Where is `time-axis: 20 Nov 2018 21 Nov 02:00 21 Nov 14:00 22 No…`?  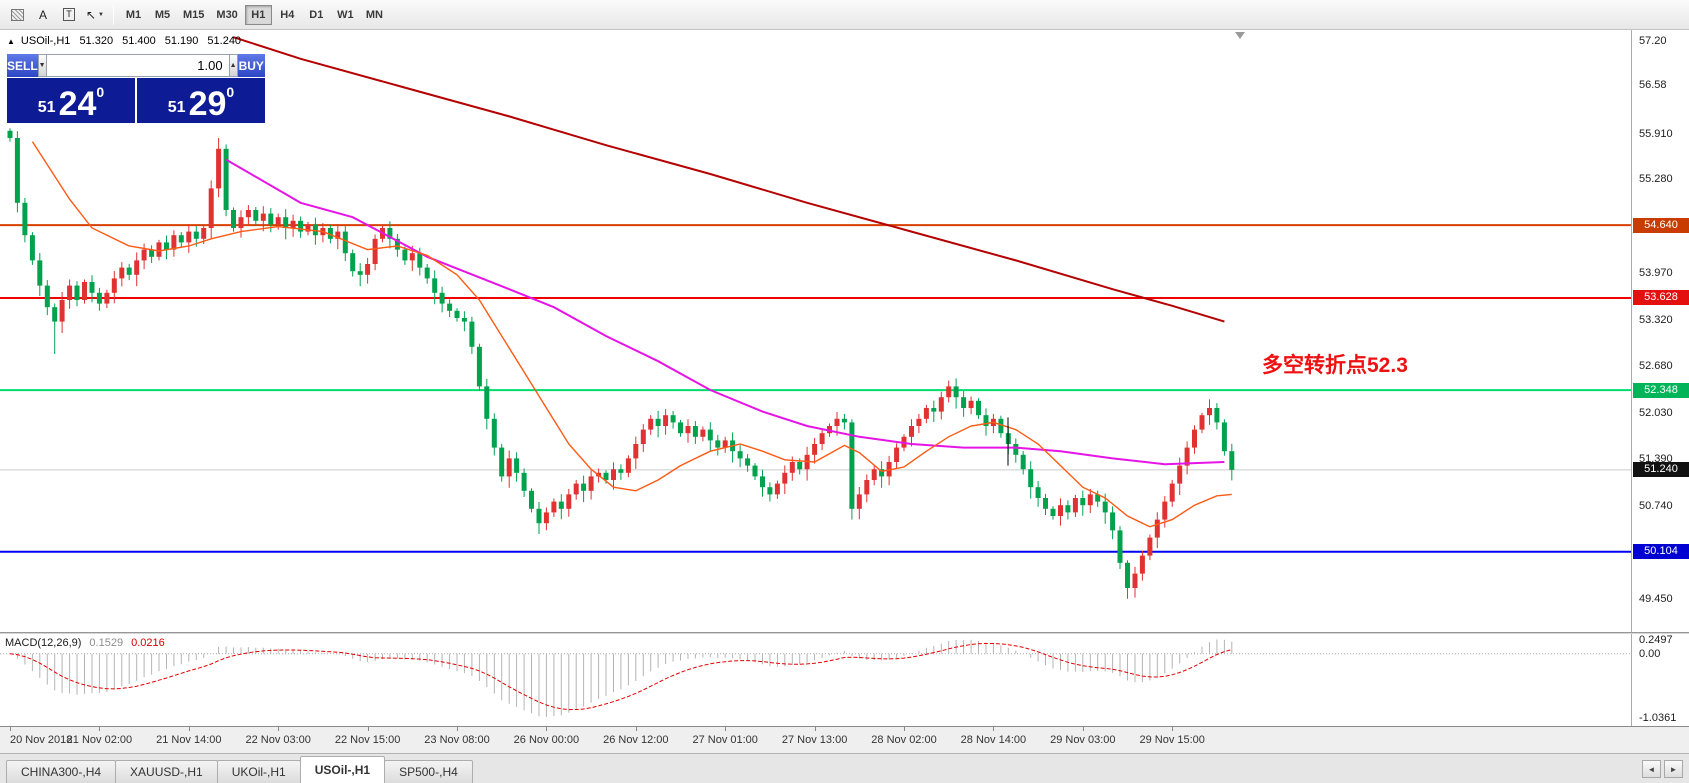 time-axis: 20 Nov 2018 21 Nov 02:00 21 Nov 14:00 22 No… is located at coordinates (844, 739).